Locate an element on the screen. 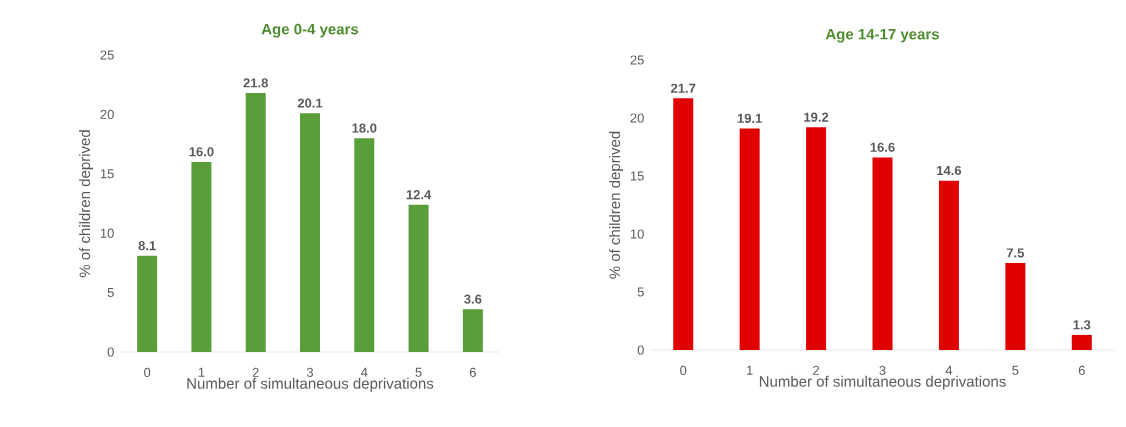 The width and height of the screenshot is (1126, 427). data-label: 18.0 is located at coordinates (364, 128).